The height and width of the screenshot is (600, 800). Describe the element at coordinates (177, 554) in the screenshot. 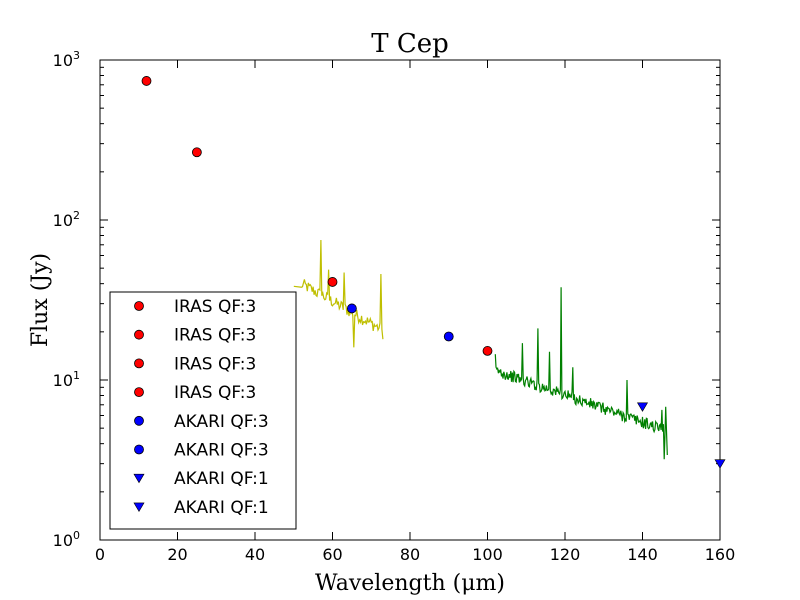

I see `x-tick-label: 20` at that location.